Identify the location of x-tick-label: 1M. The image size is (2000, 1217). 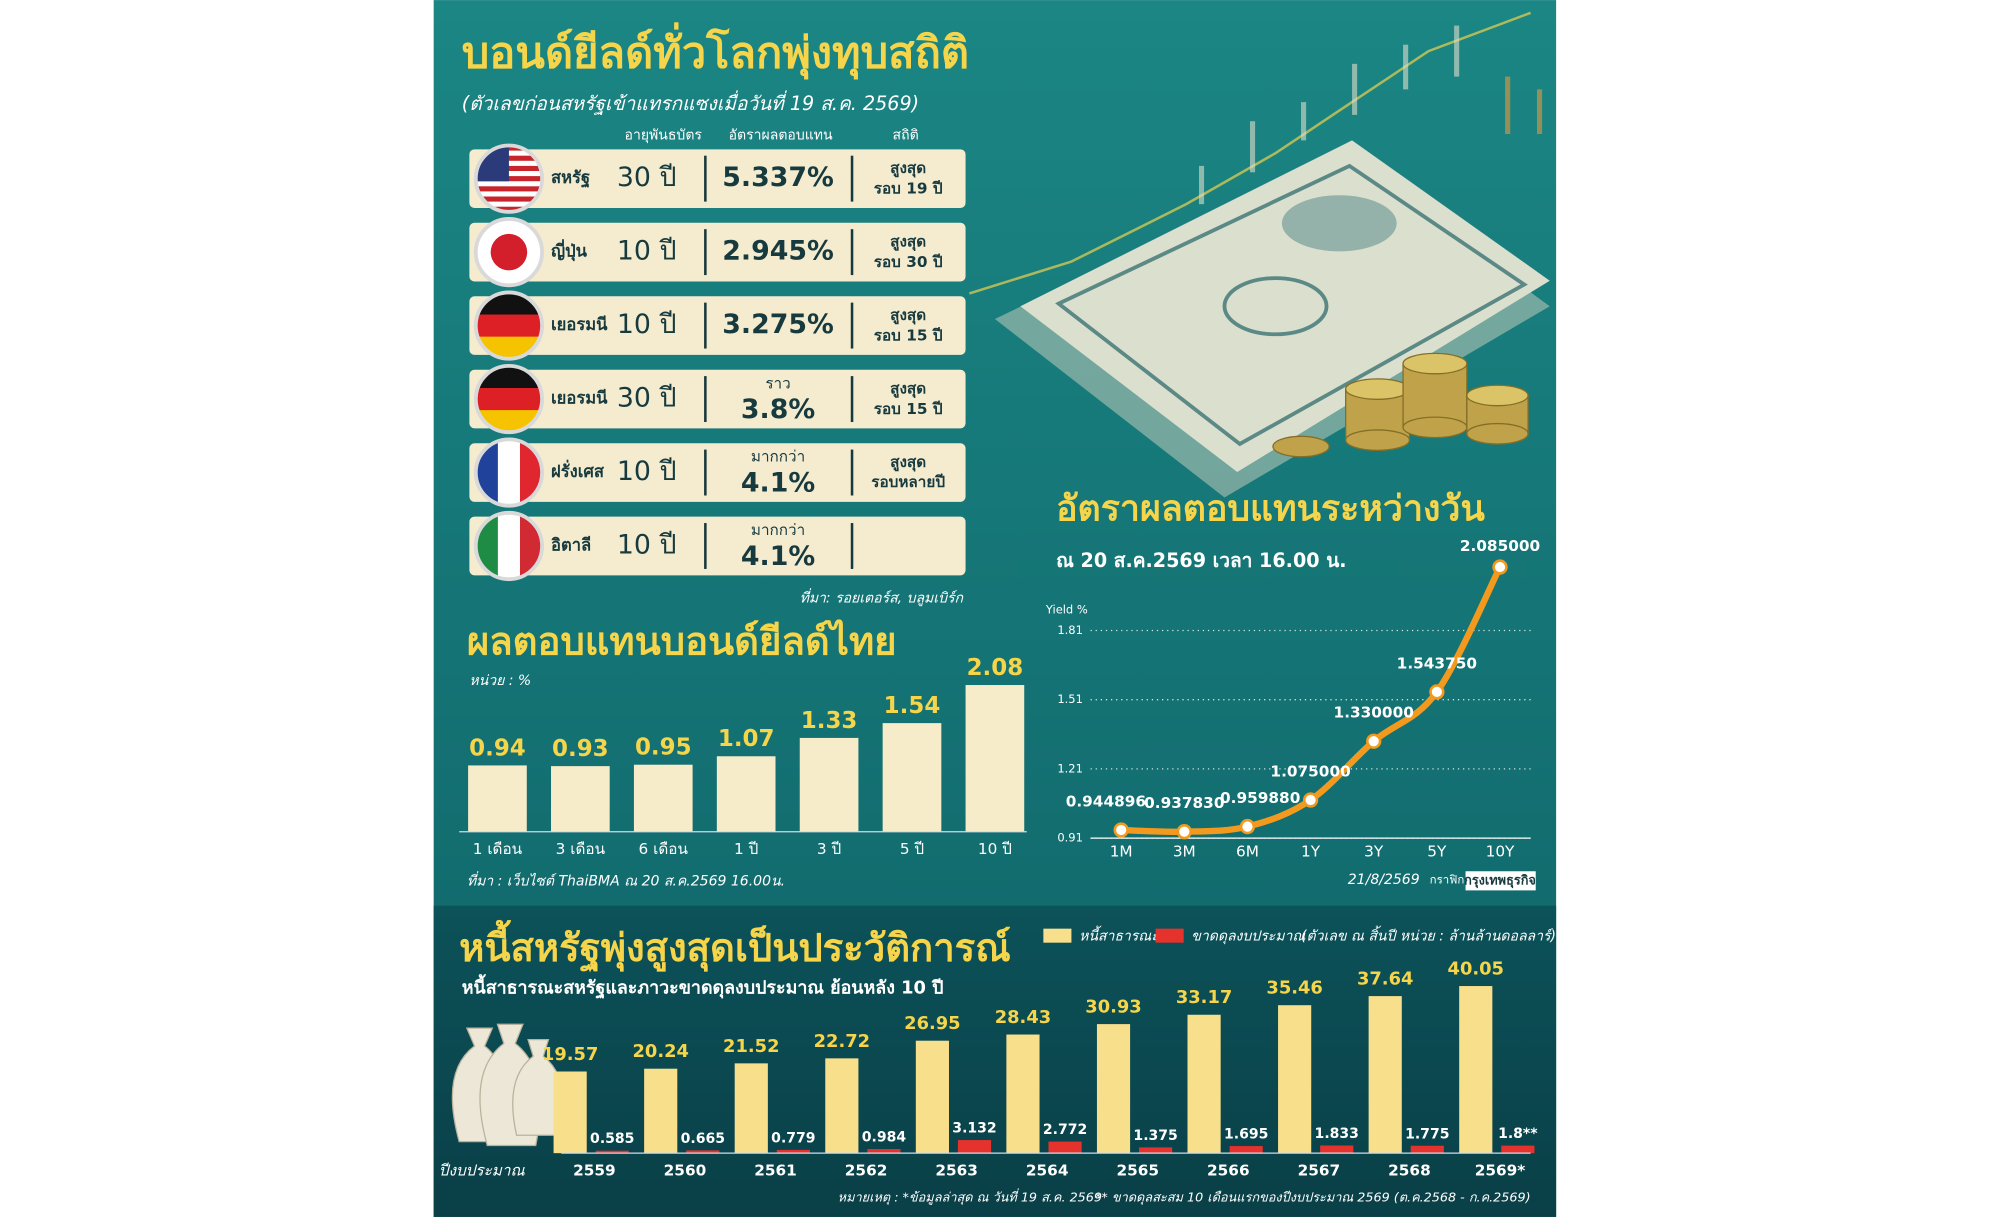
(1121, 852).